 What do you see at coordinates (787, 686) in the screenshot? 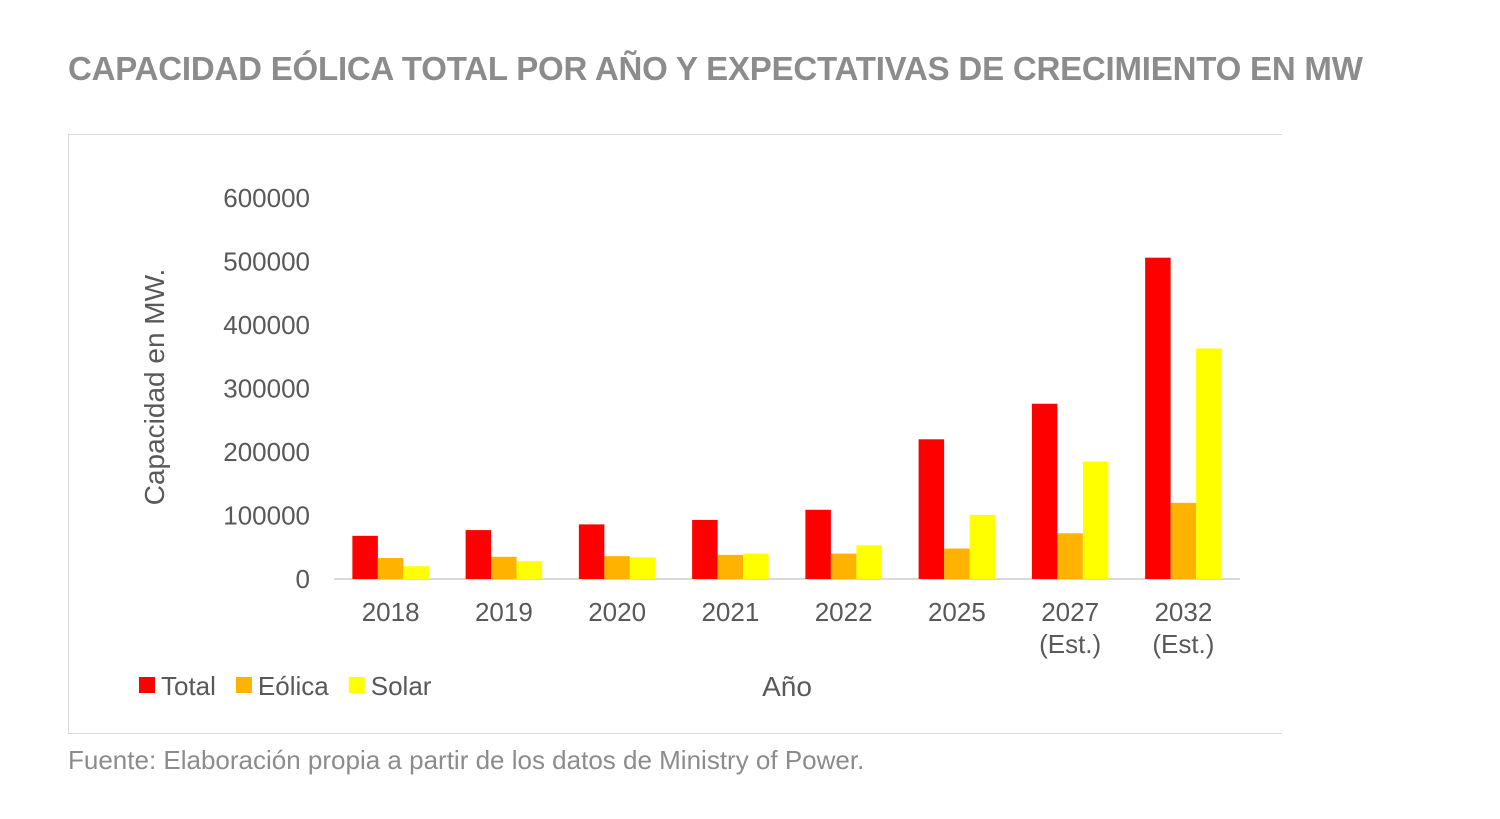
I see `x-axis-title: Año` at bounding box center [787, 686].